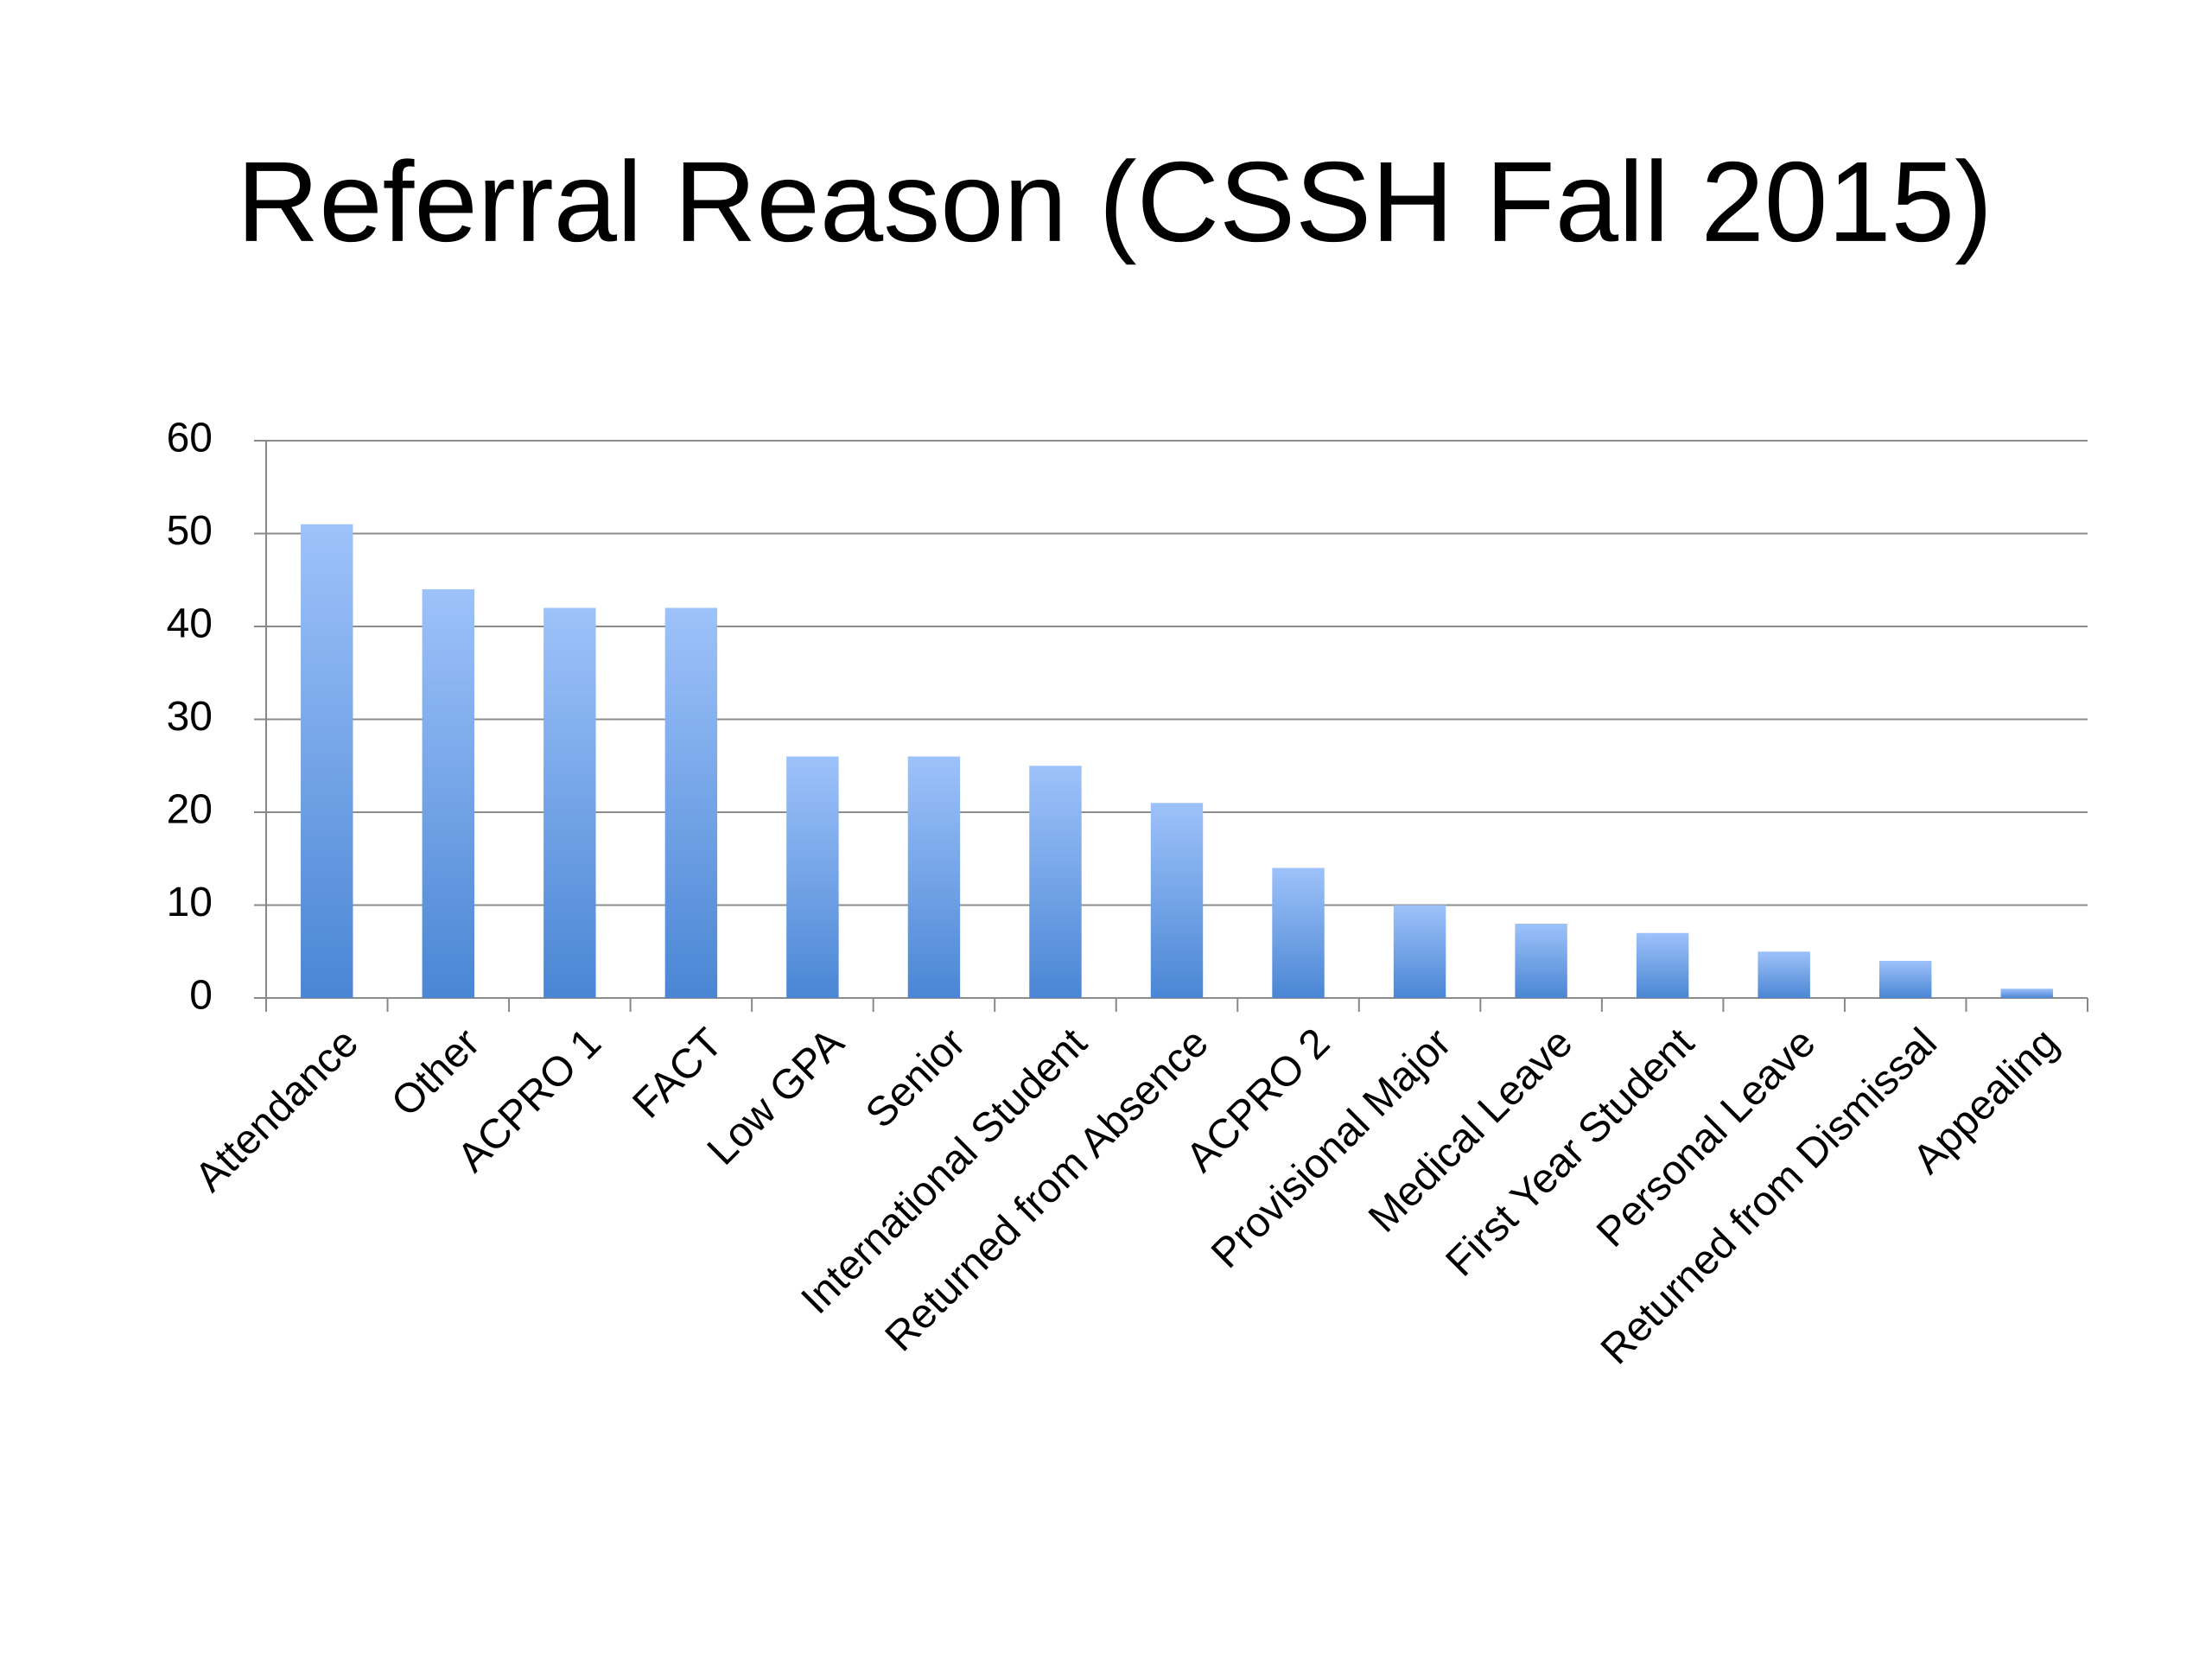 Image resolution: width=2212 pixels, height=1659 pixels. I want to click on chart-title: Referral Reason (CSSH Fall 2015), so click(1115, 201).